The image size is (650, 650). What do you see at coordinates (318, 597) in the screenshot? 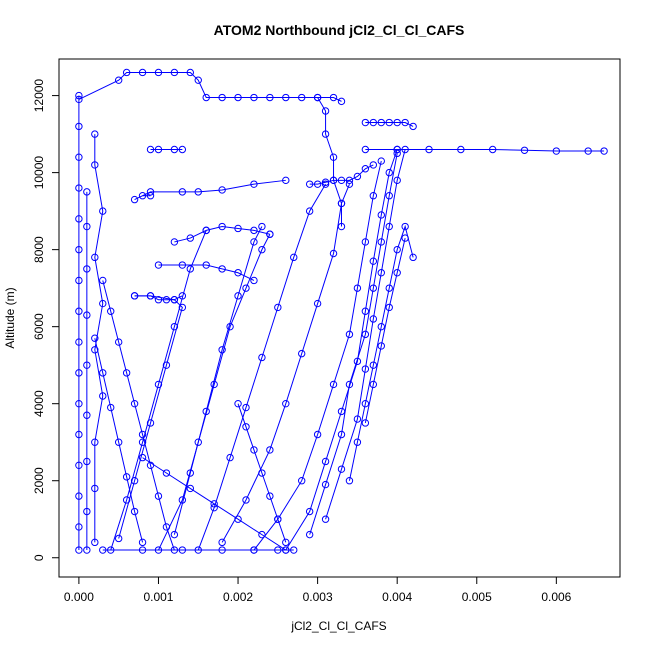
I see `x-tick-label: 0.003` at bounding box center [318, 597].